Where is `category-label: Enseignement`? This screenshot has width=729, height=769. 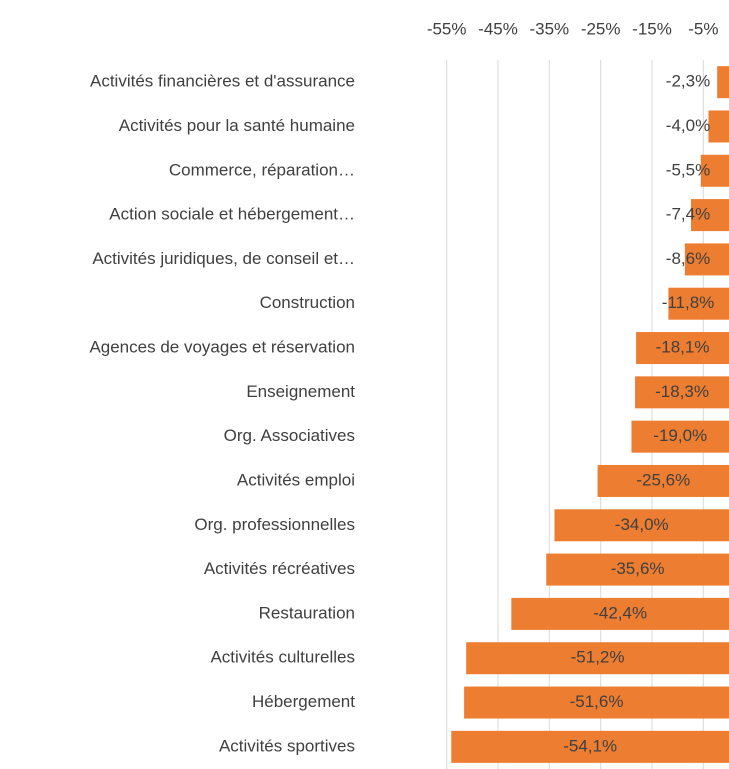
category-label: Enseignement is located at coordinates (300, 391).